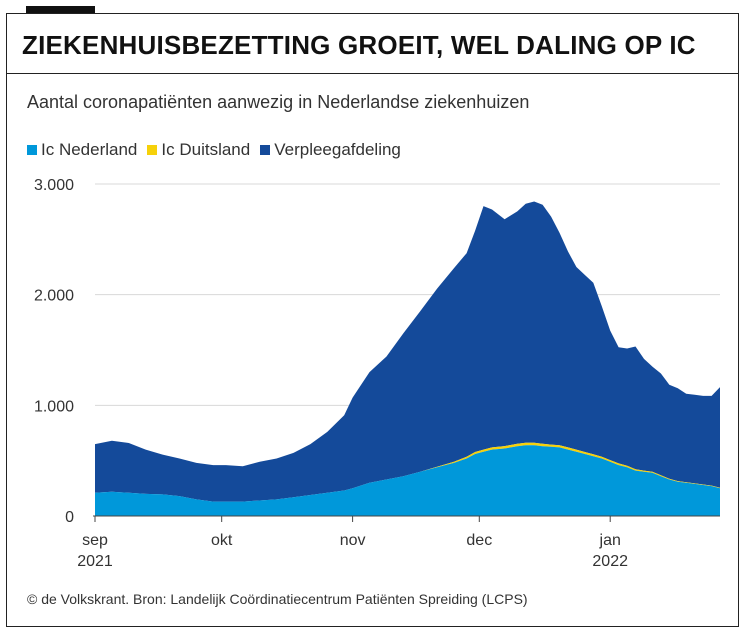 This screenshot has width=750, height=636. I want to click on x-tick-year-label: 2022, so click(610, 561).